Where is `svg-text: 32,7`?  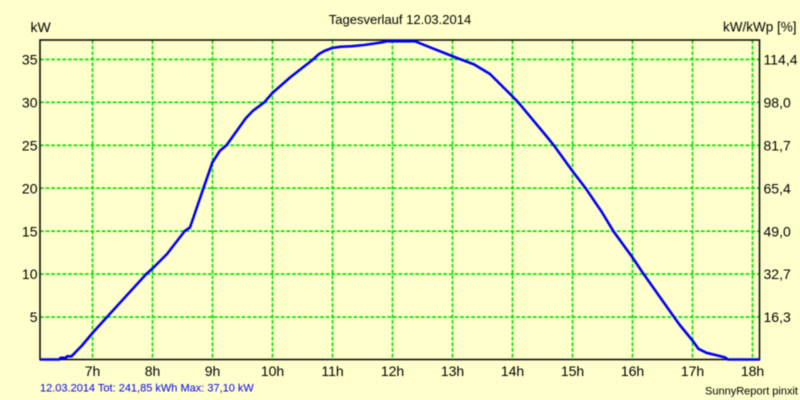 svg-text: 32,7 is located at coordinates (777, 274).